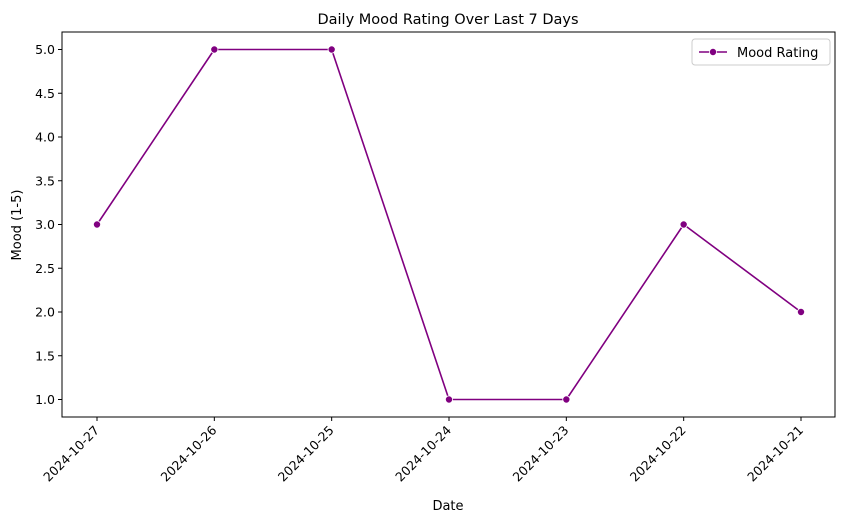 This screenshot has height=523, width=846. Describe the element at coordinates (45, 137) in the screenshot. I see `y-tick-label: 4.0` at that location.